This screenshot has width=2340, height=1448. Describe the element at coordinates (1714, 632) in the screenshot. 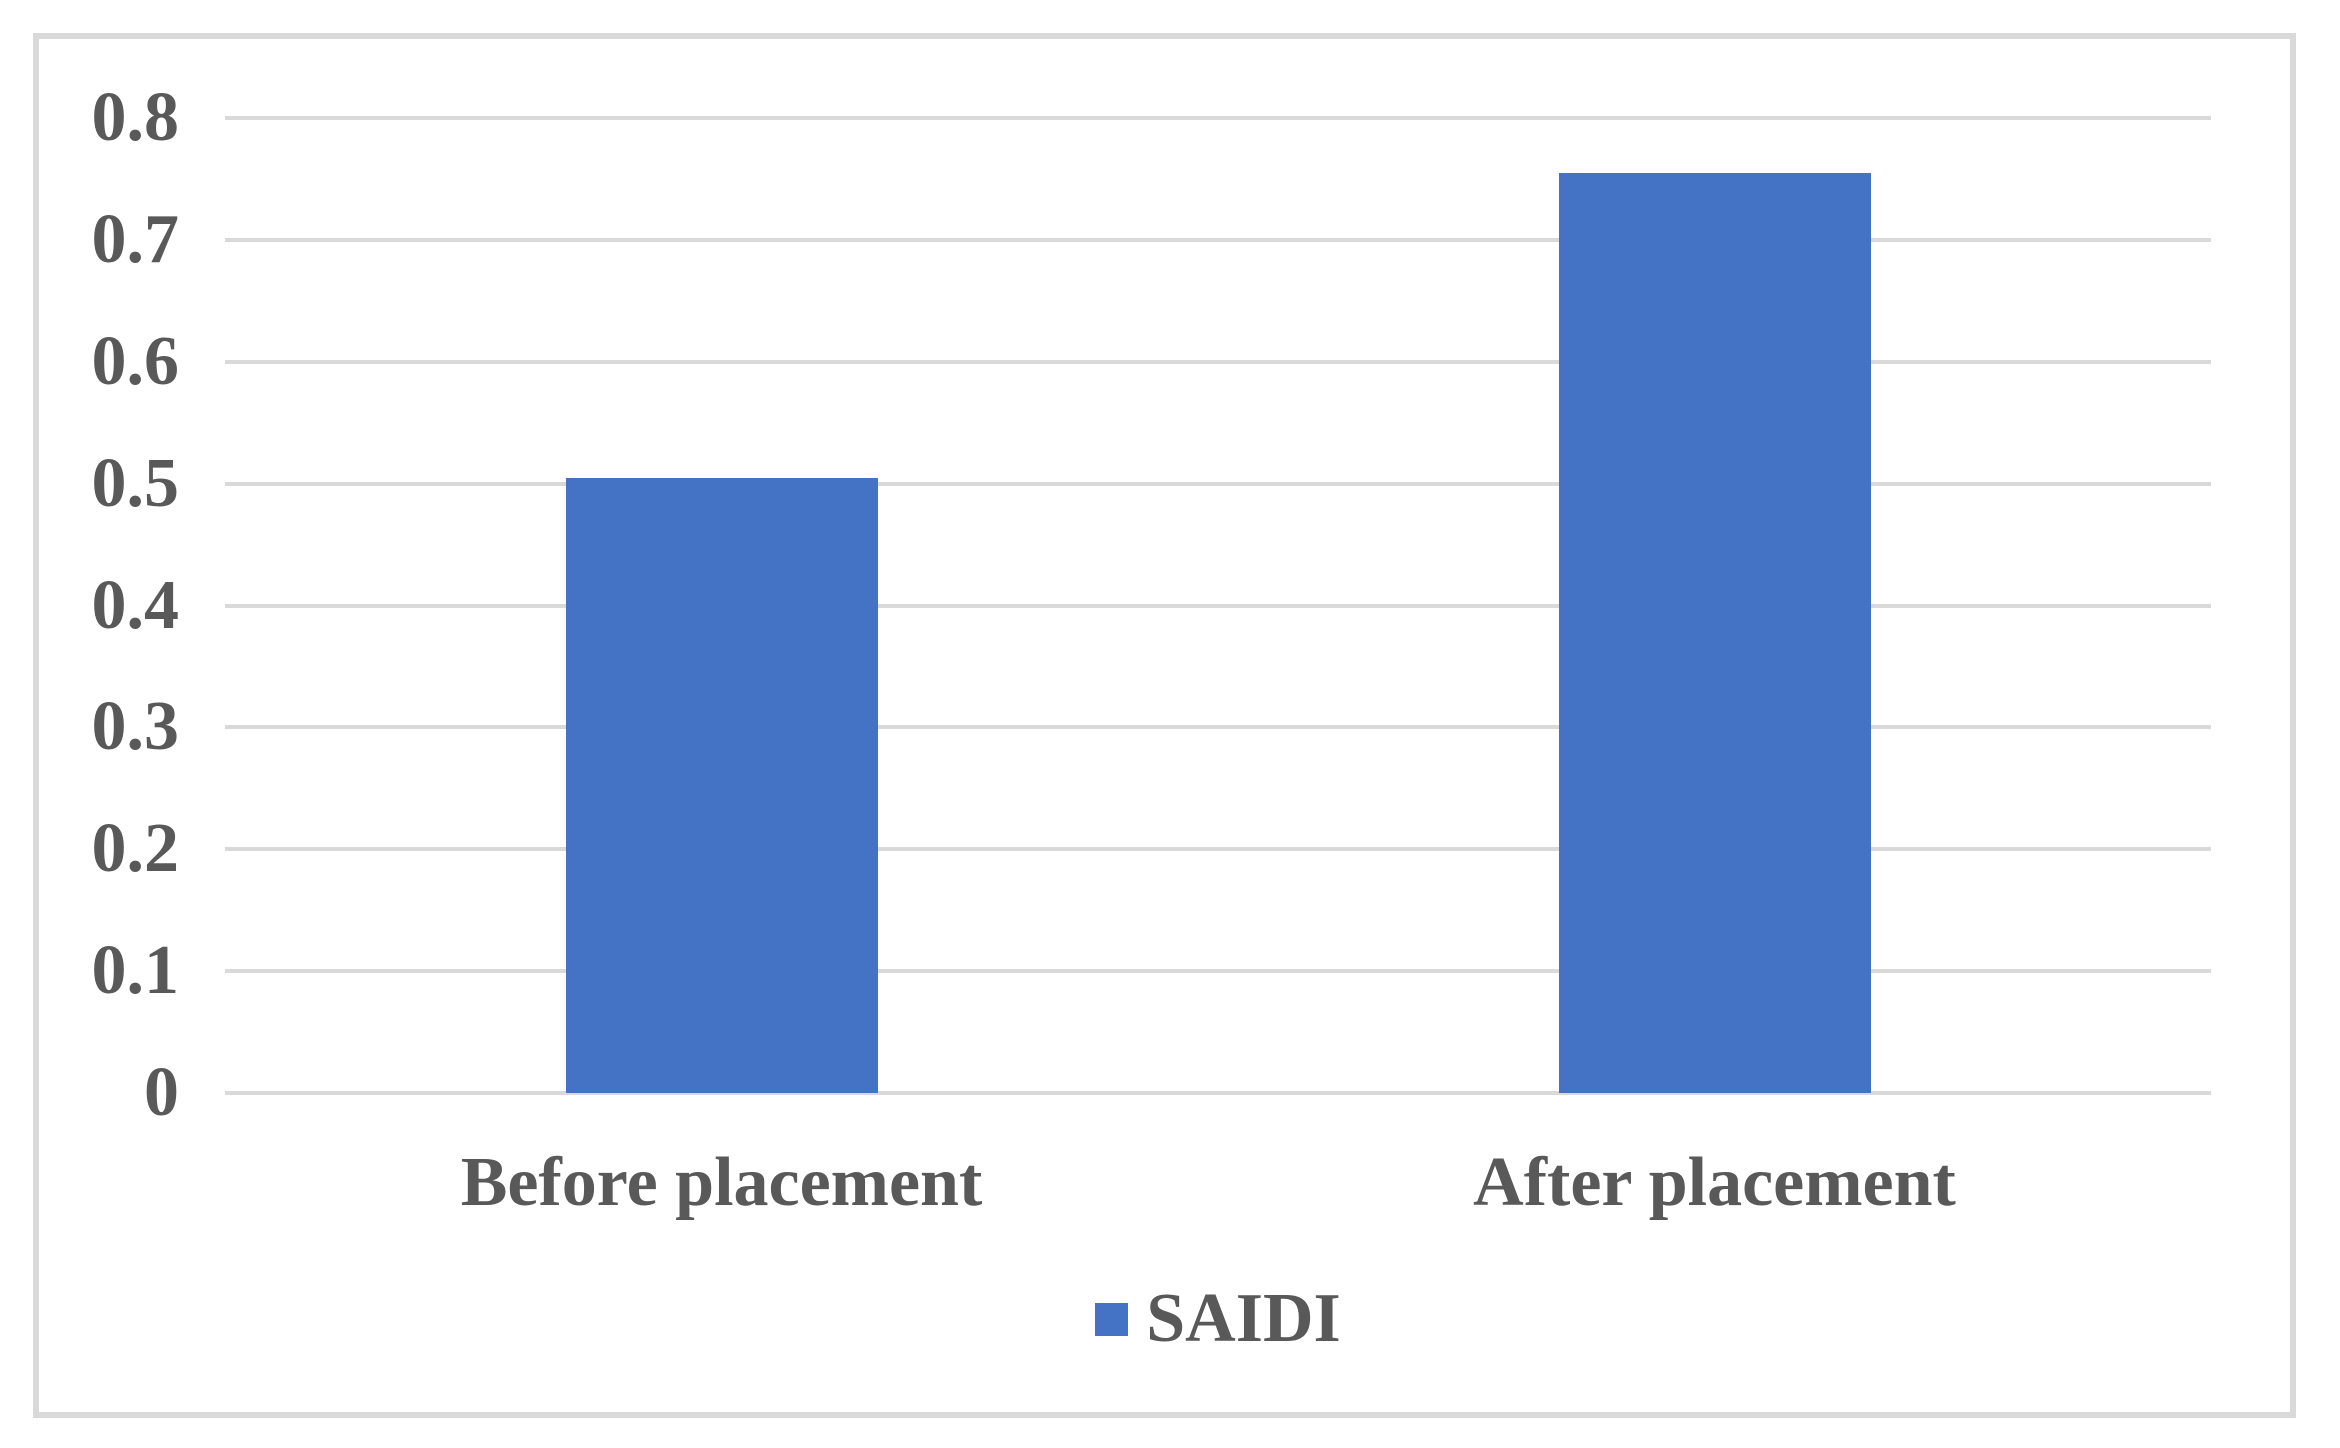

I see `bar-after-placement` at that location.